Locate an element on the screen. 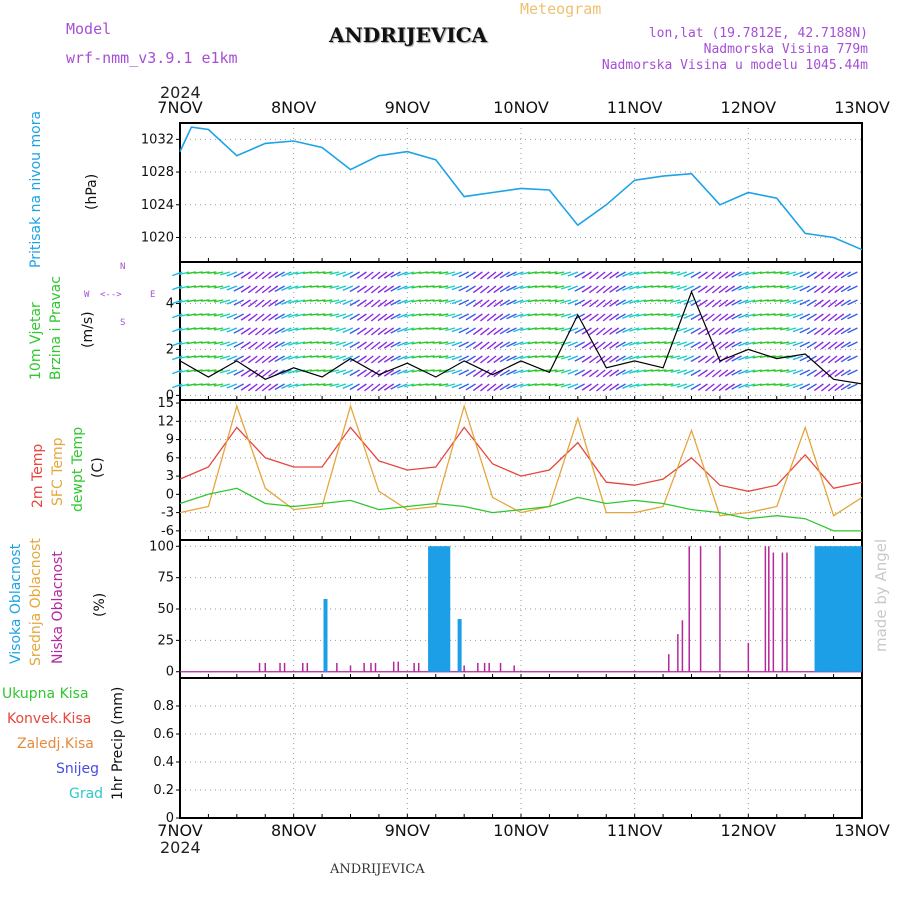  y-tick-label: 2 is located at coordinates (170, 349).